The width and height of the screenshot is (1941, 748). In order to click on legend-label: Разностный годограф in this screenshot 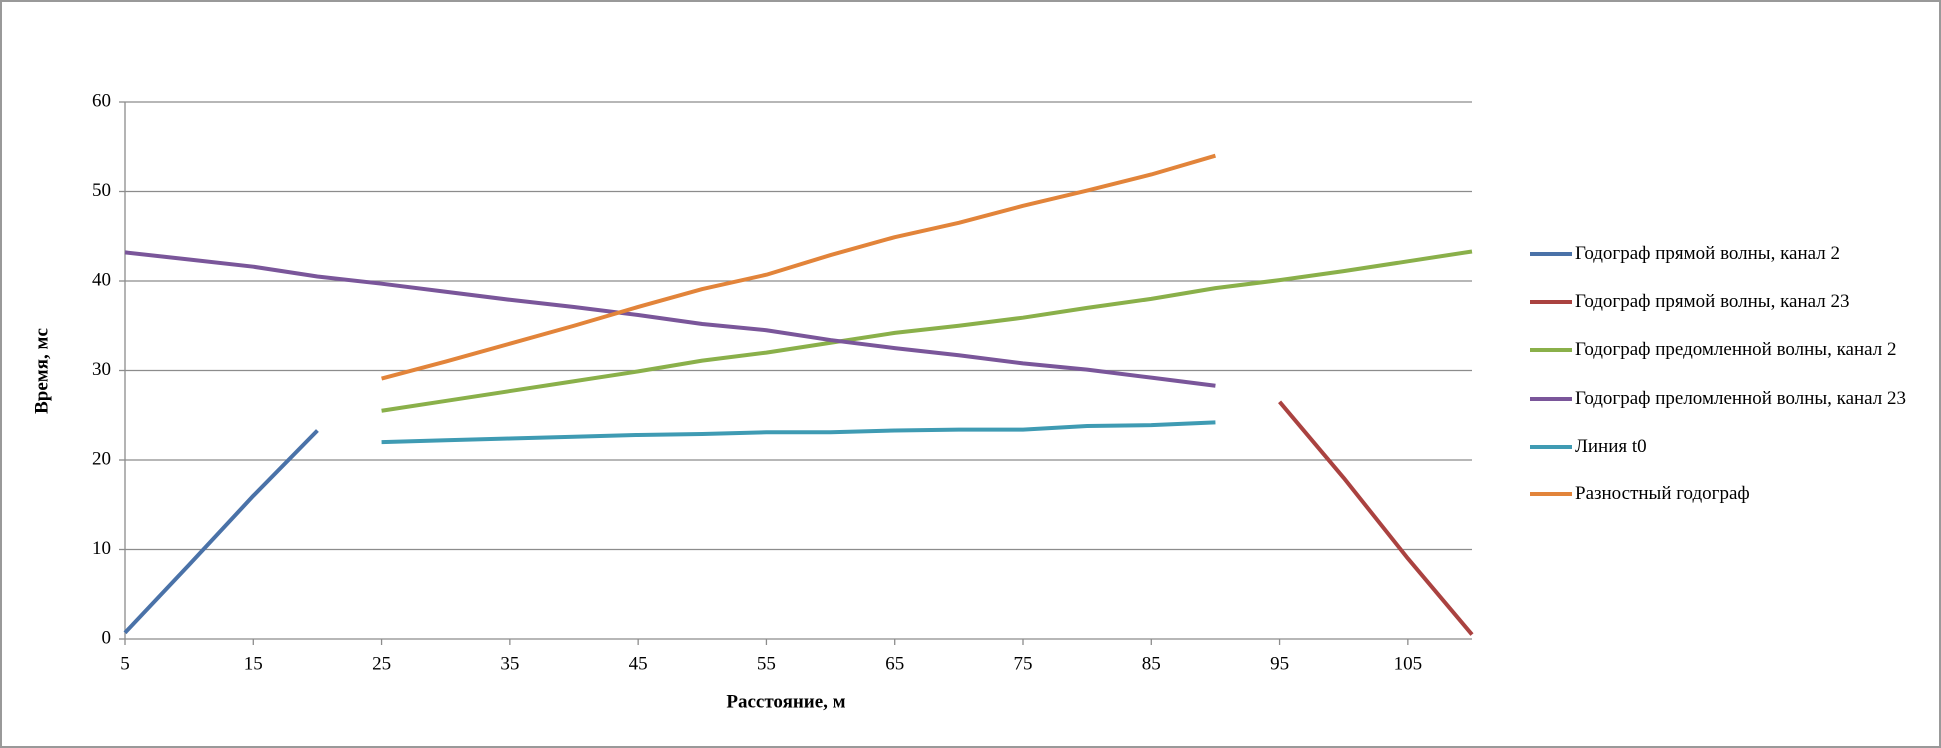, I will do `click(1662, 493)`.